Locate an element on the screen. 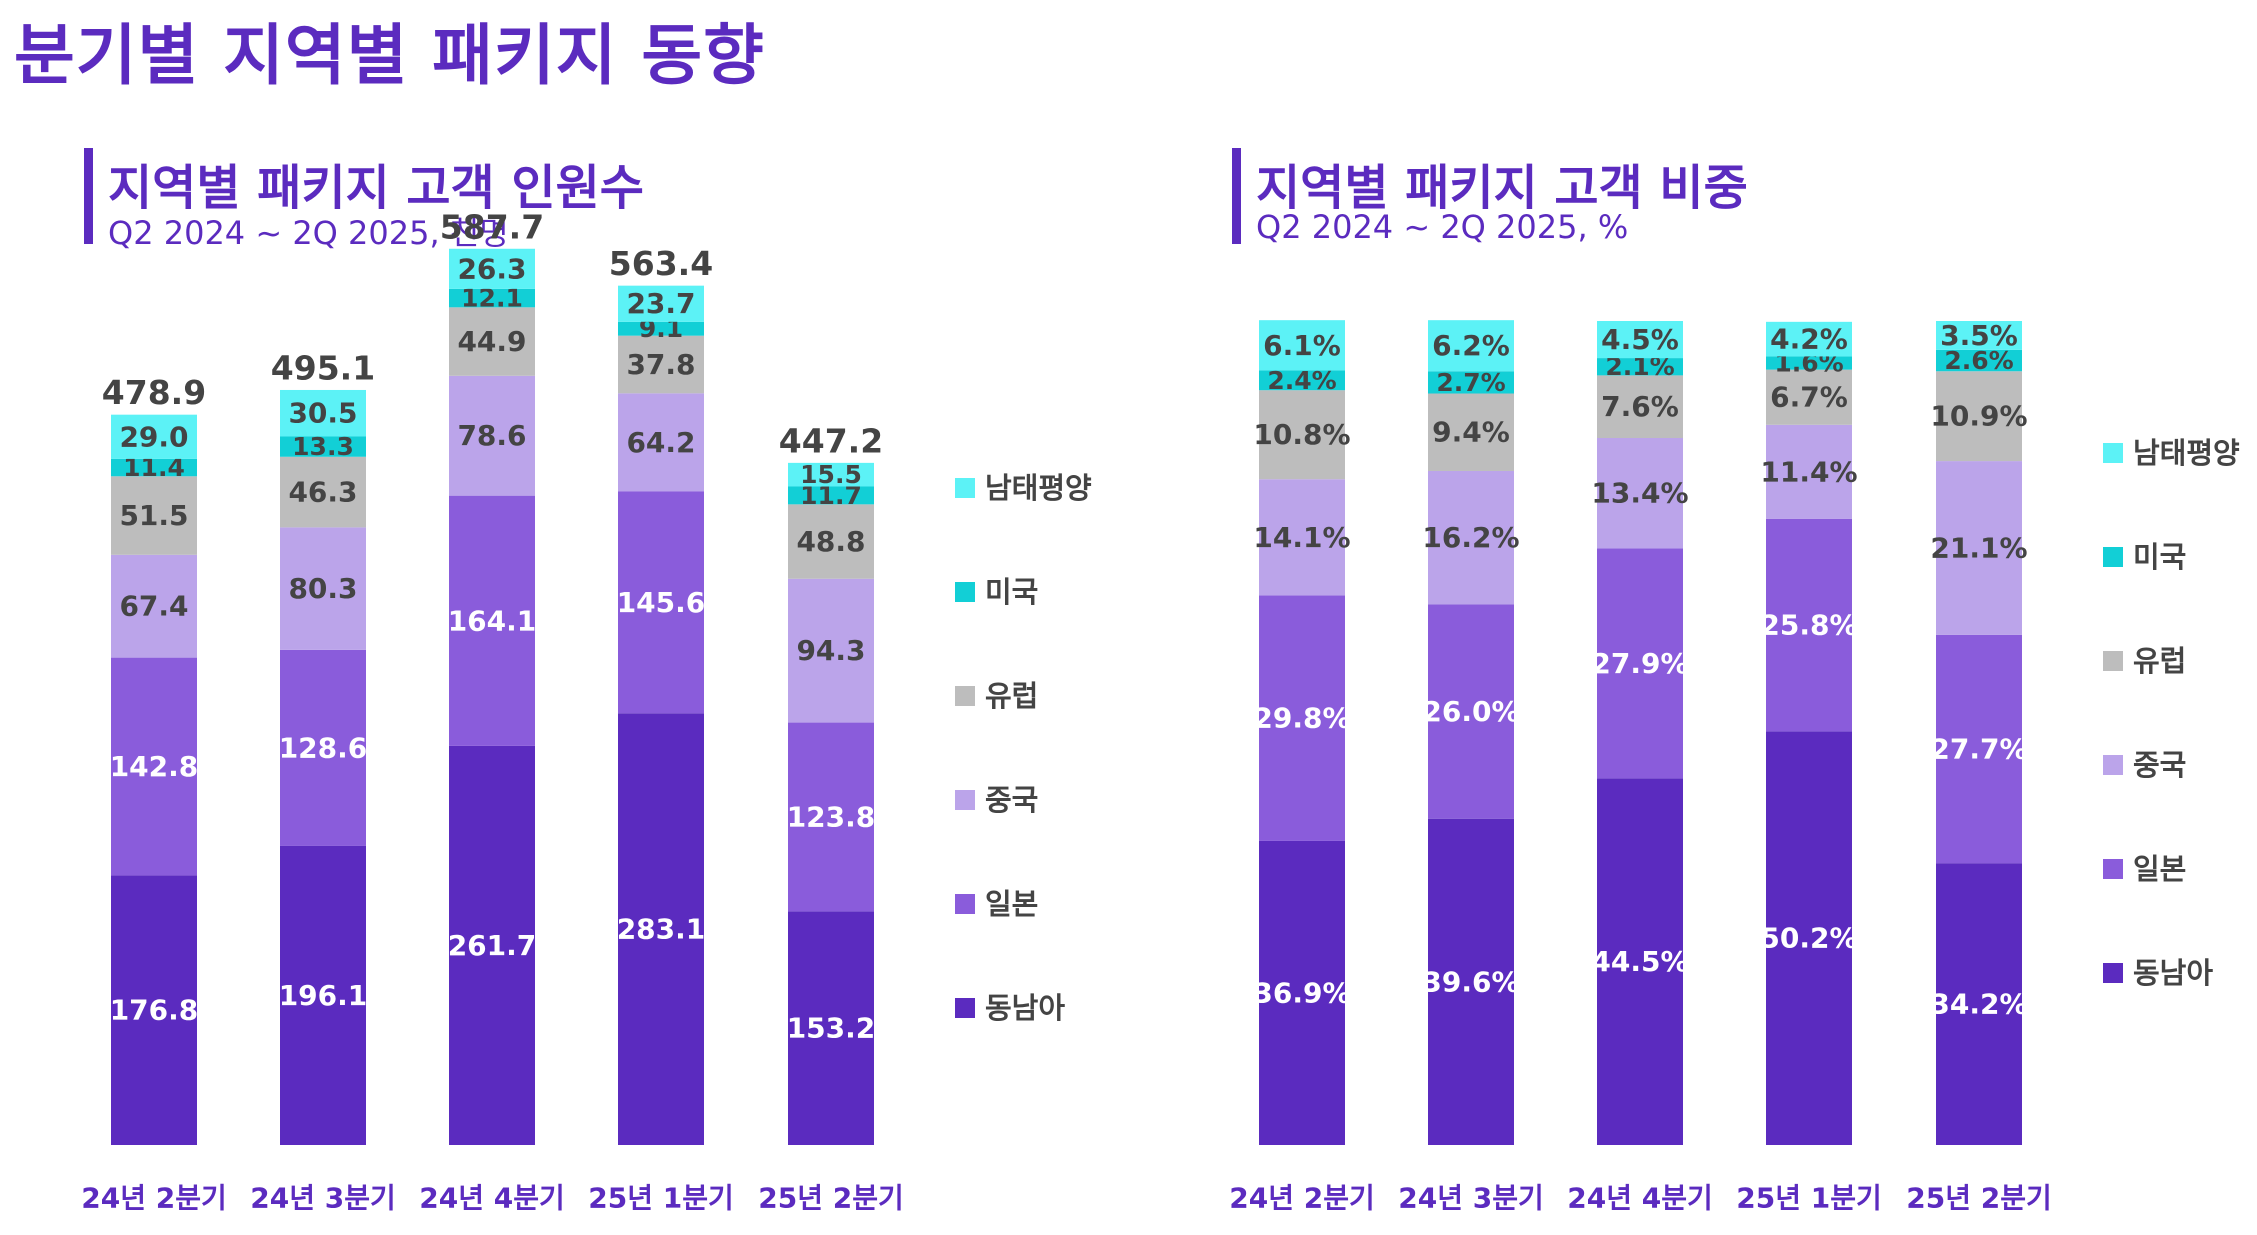  count-total-label: 478.9 is located at coordinates (154, 392).